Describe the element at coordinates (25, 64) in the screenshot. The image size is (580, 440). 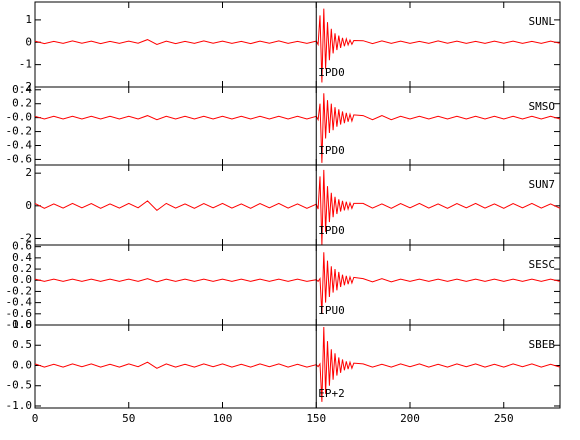
I see `y-tick-label: -1` at that location.